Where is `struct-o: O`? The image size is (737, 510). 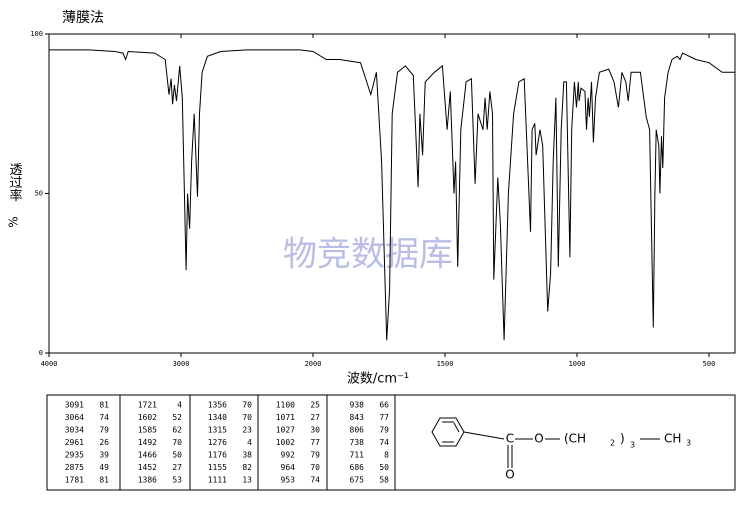 struct-o: O is located at coordinates (538, 439).